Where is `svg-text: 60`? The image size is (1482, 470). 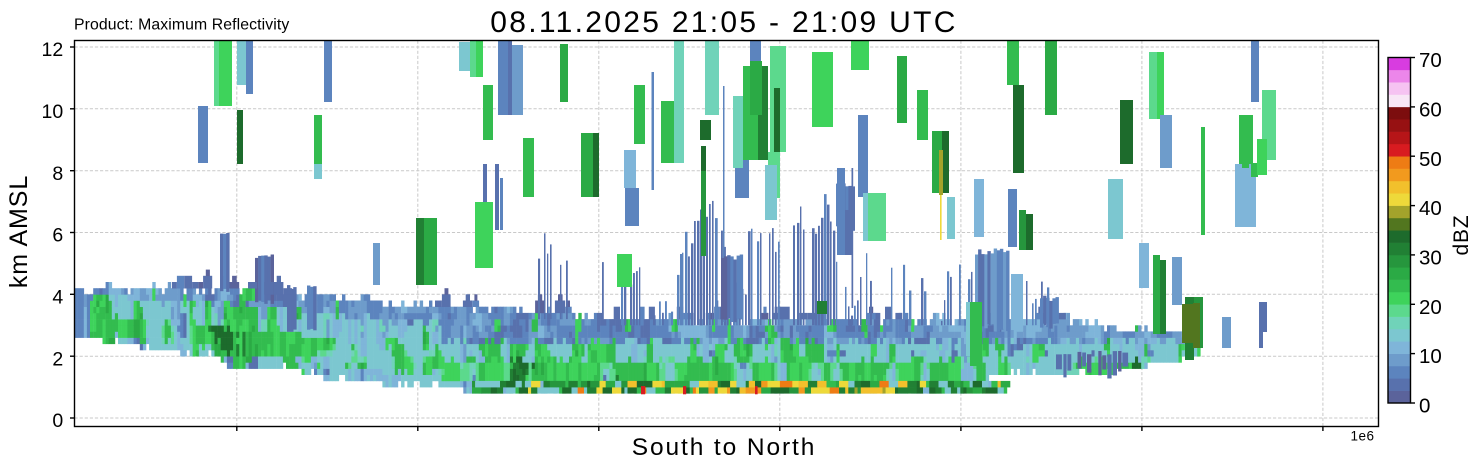 svg-text: 60 is located at coordinates (1430, 110).